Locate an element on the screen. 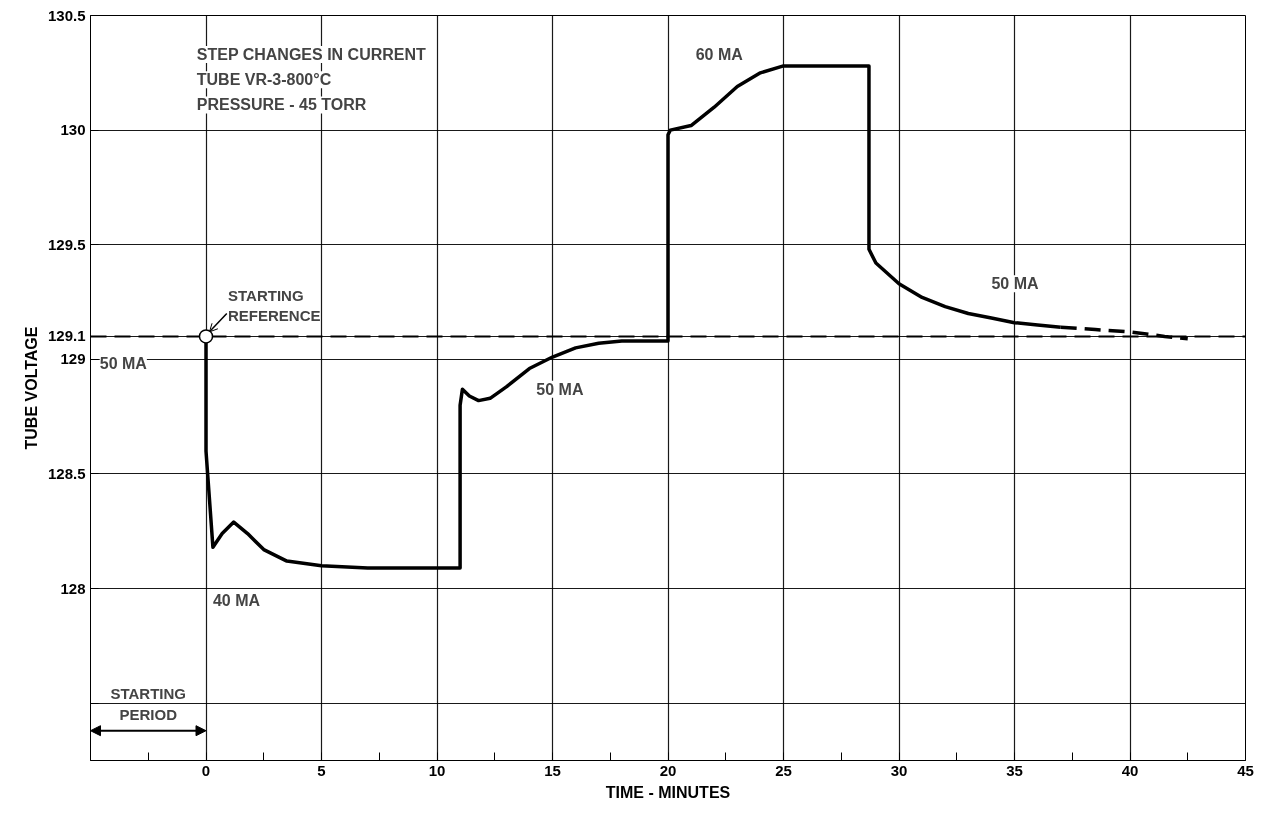  x-tick-label: 45 is located at coordinates (1245, 770).